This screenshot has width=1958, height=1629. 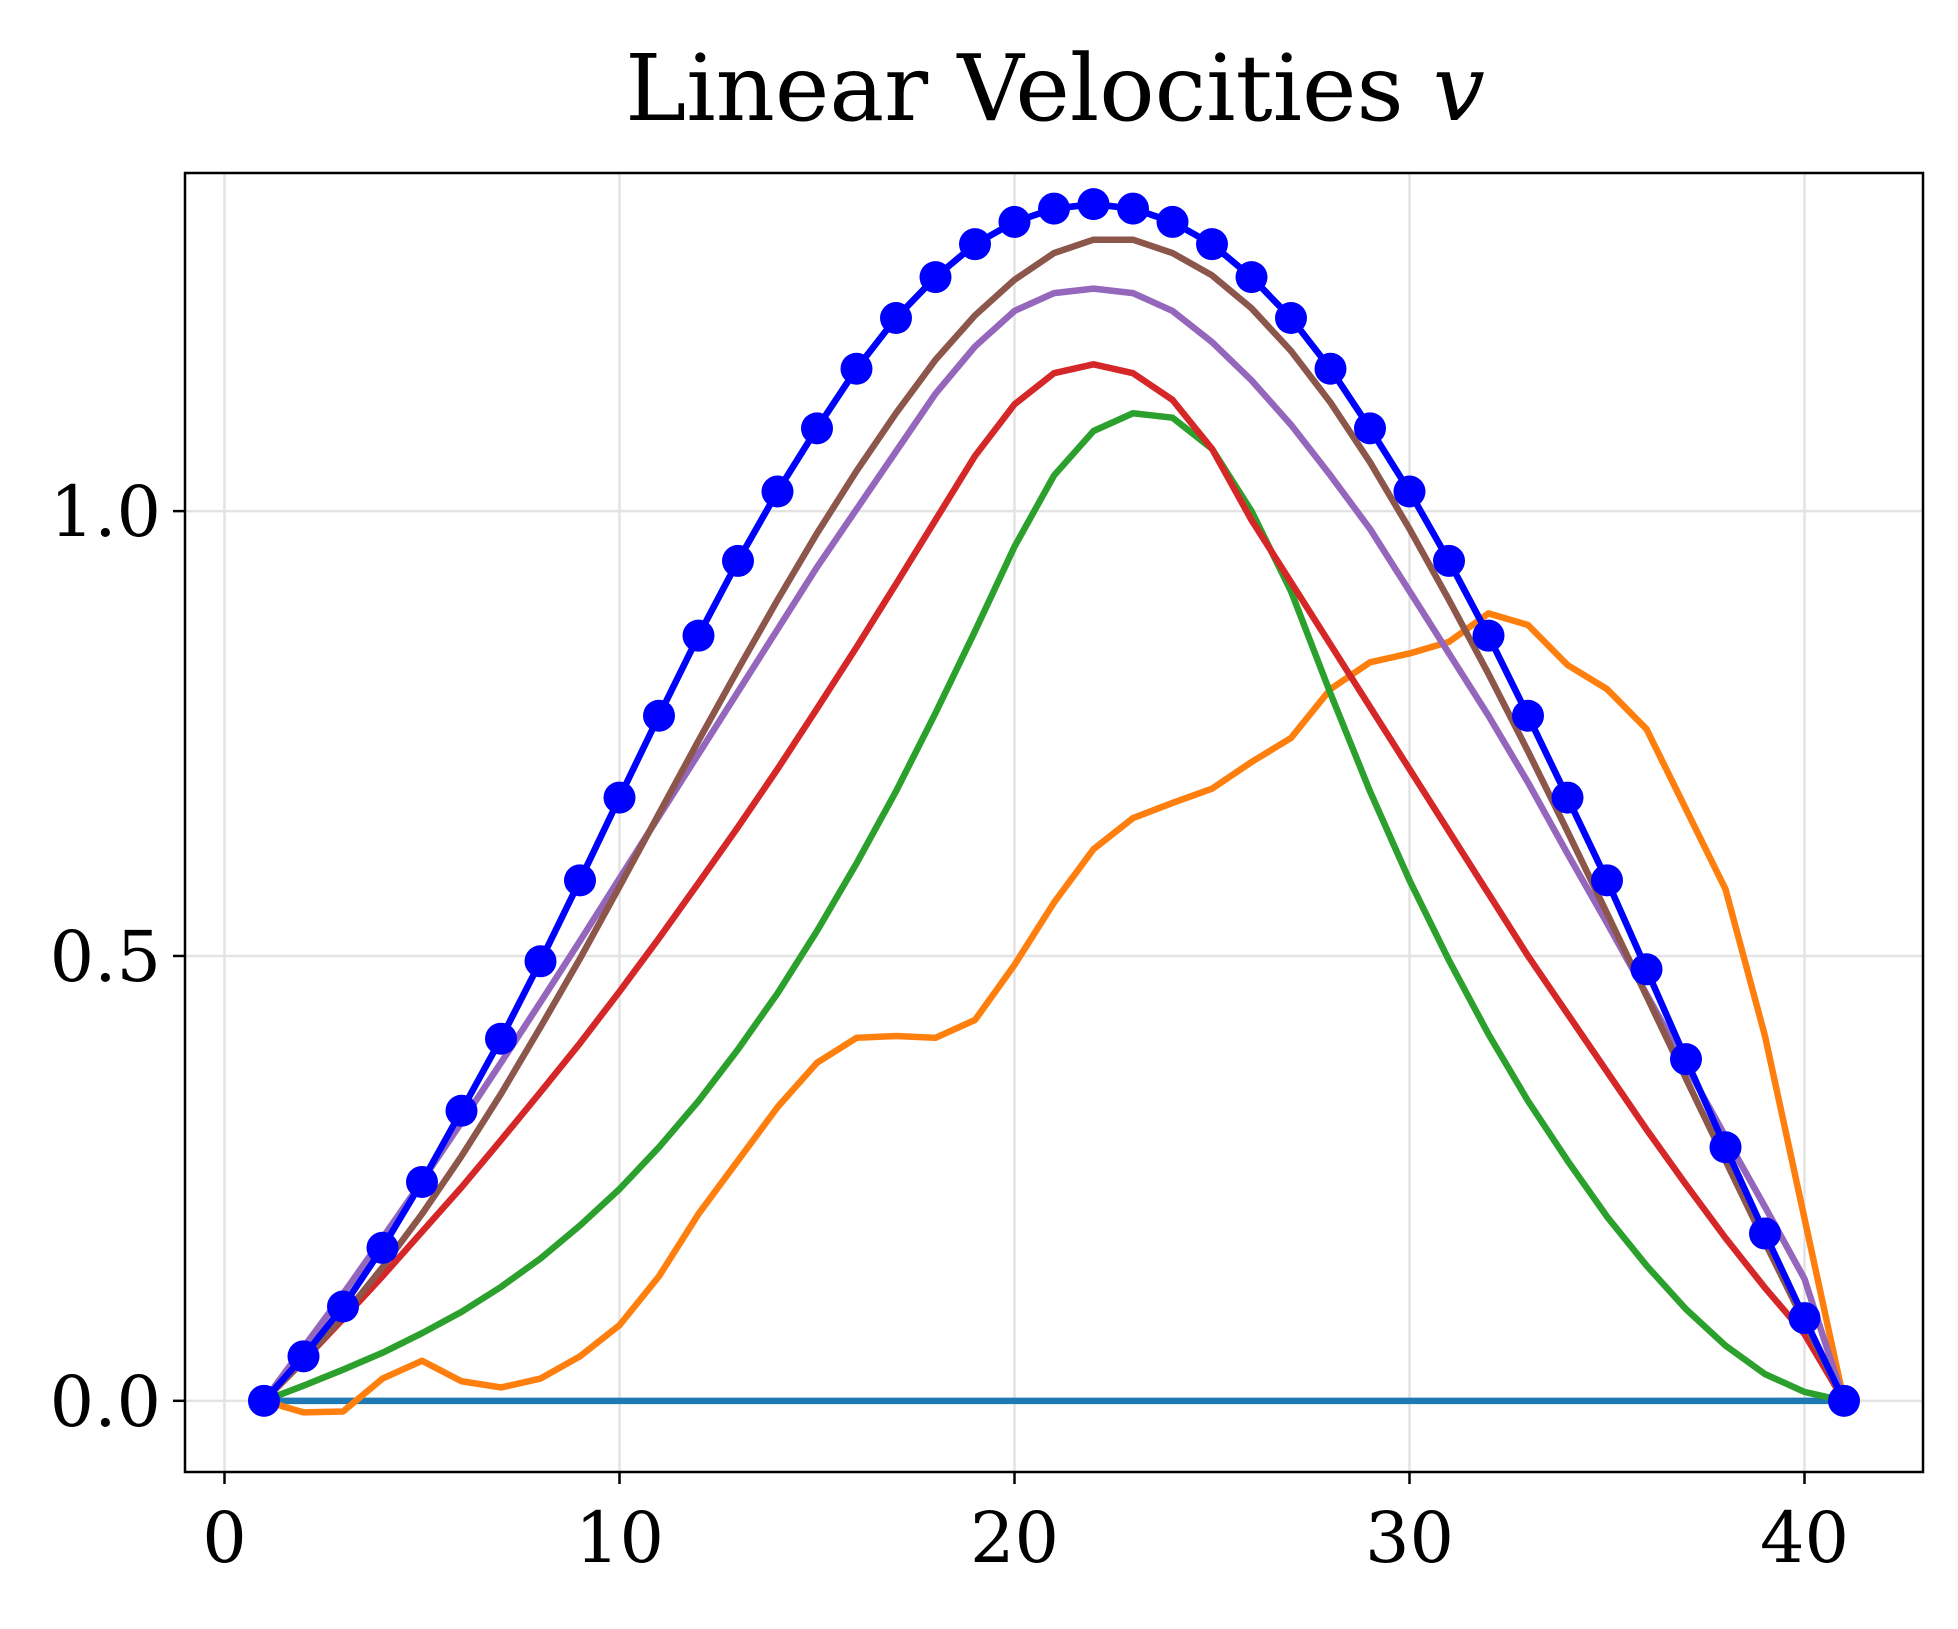 I want to click on x-tick-label: 40, so click(x=1804, y=1538).